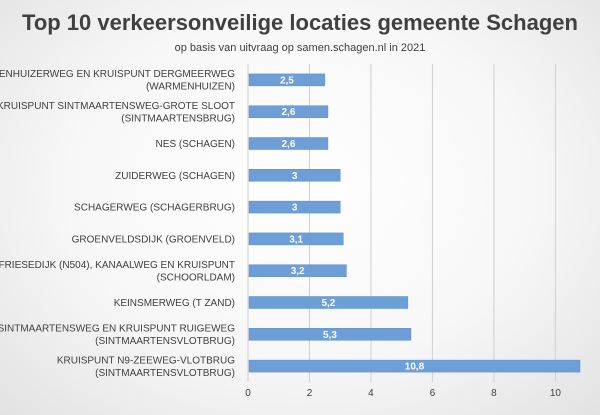  I want to click on x-tick-label: 10, so click(556, 393).